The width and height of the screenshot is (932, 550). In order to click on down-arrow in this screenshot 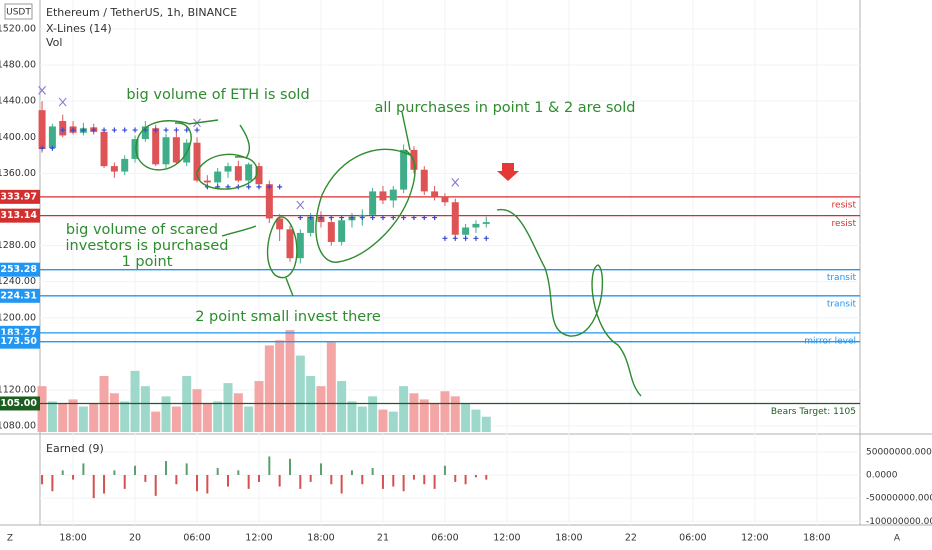, I will do `click(508, 172)`.